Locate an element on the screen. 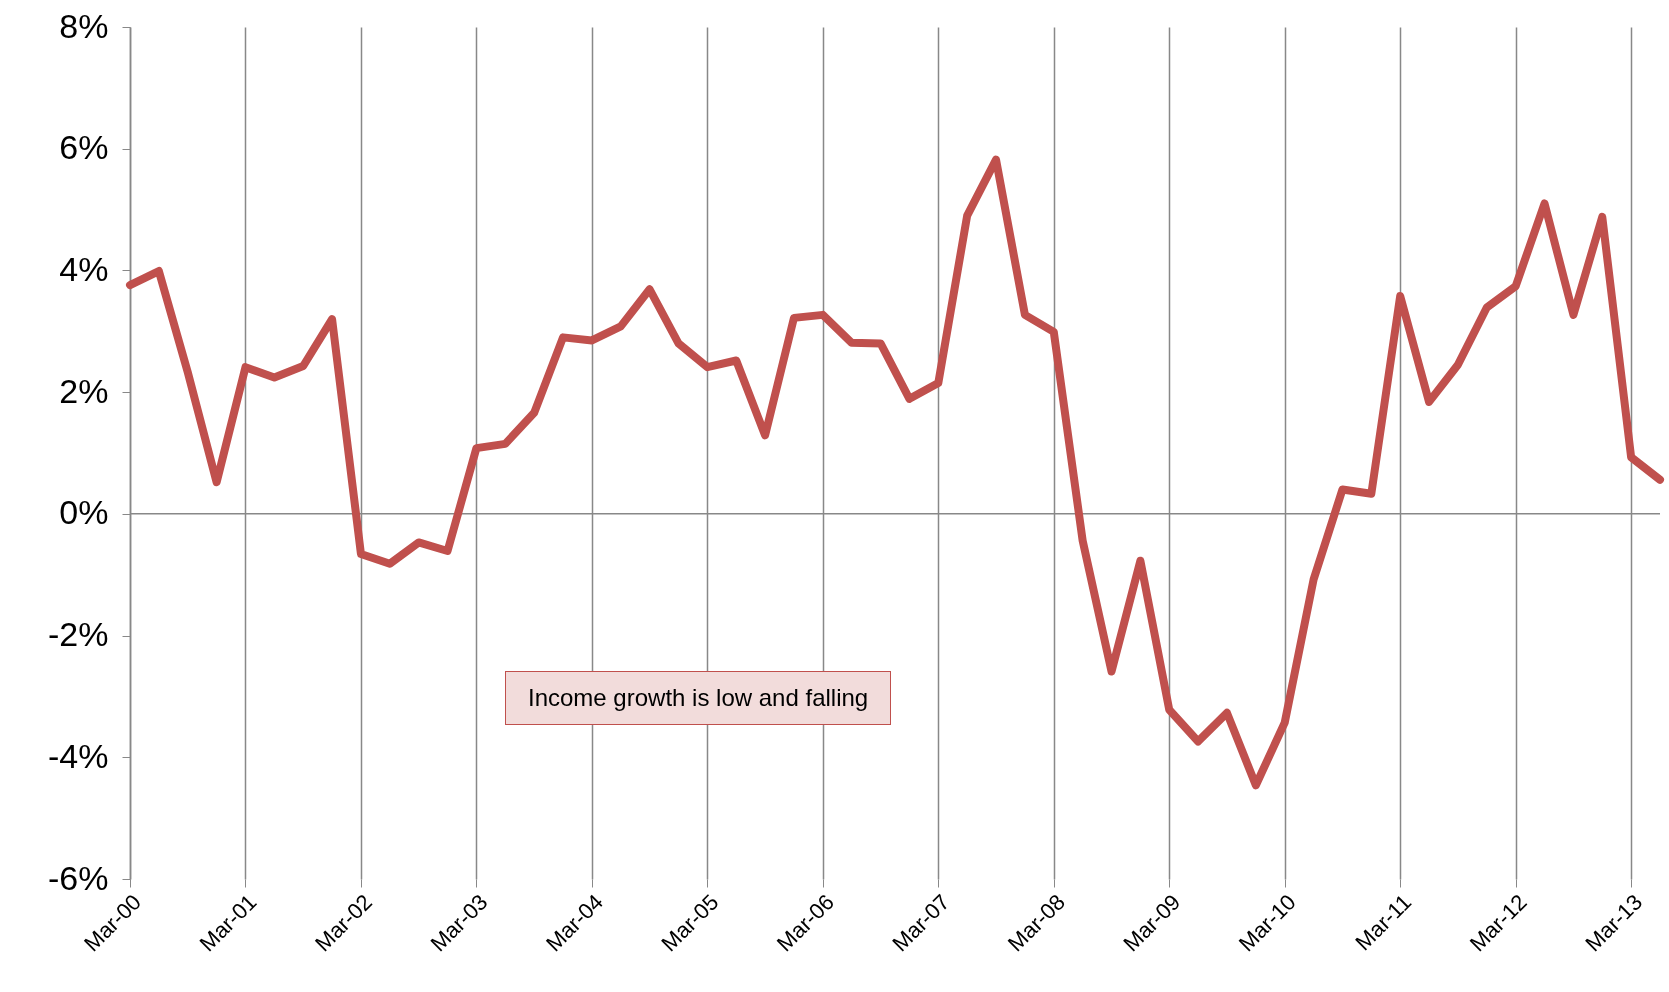 This screenshot has height=992, width=1669. y-tick-label: 8% is located at coordinates (84, 25).